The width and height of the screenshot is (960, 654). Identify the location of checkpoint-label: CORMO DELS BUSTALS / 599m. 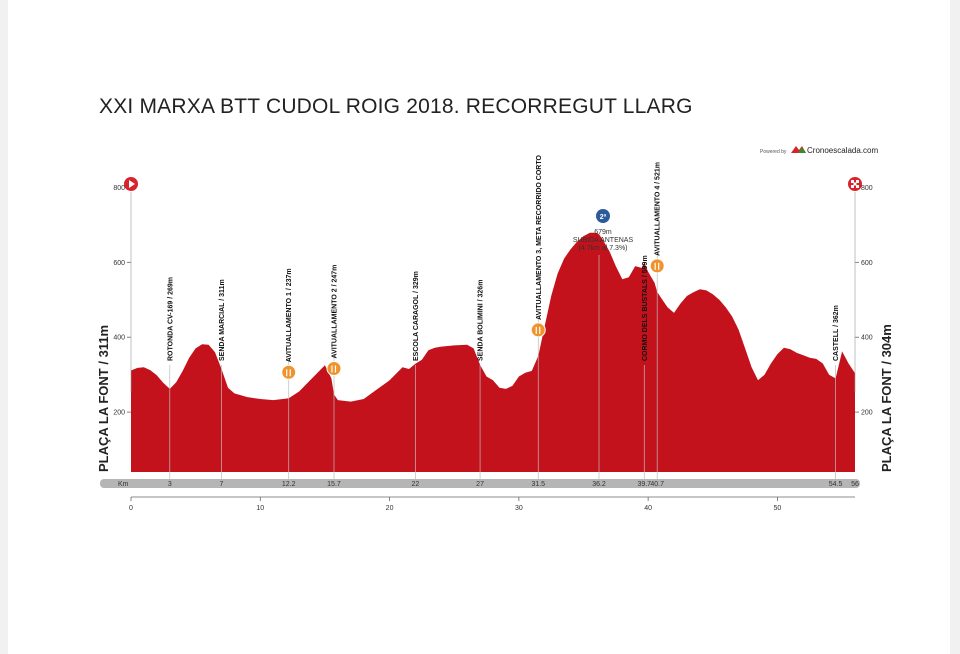
(645, 308).